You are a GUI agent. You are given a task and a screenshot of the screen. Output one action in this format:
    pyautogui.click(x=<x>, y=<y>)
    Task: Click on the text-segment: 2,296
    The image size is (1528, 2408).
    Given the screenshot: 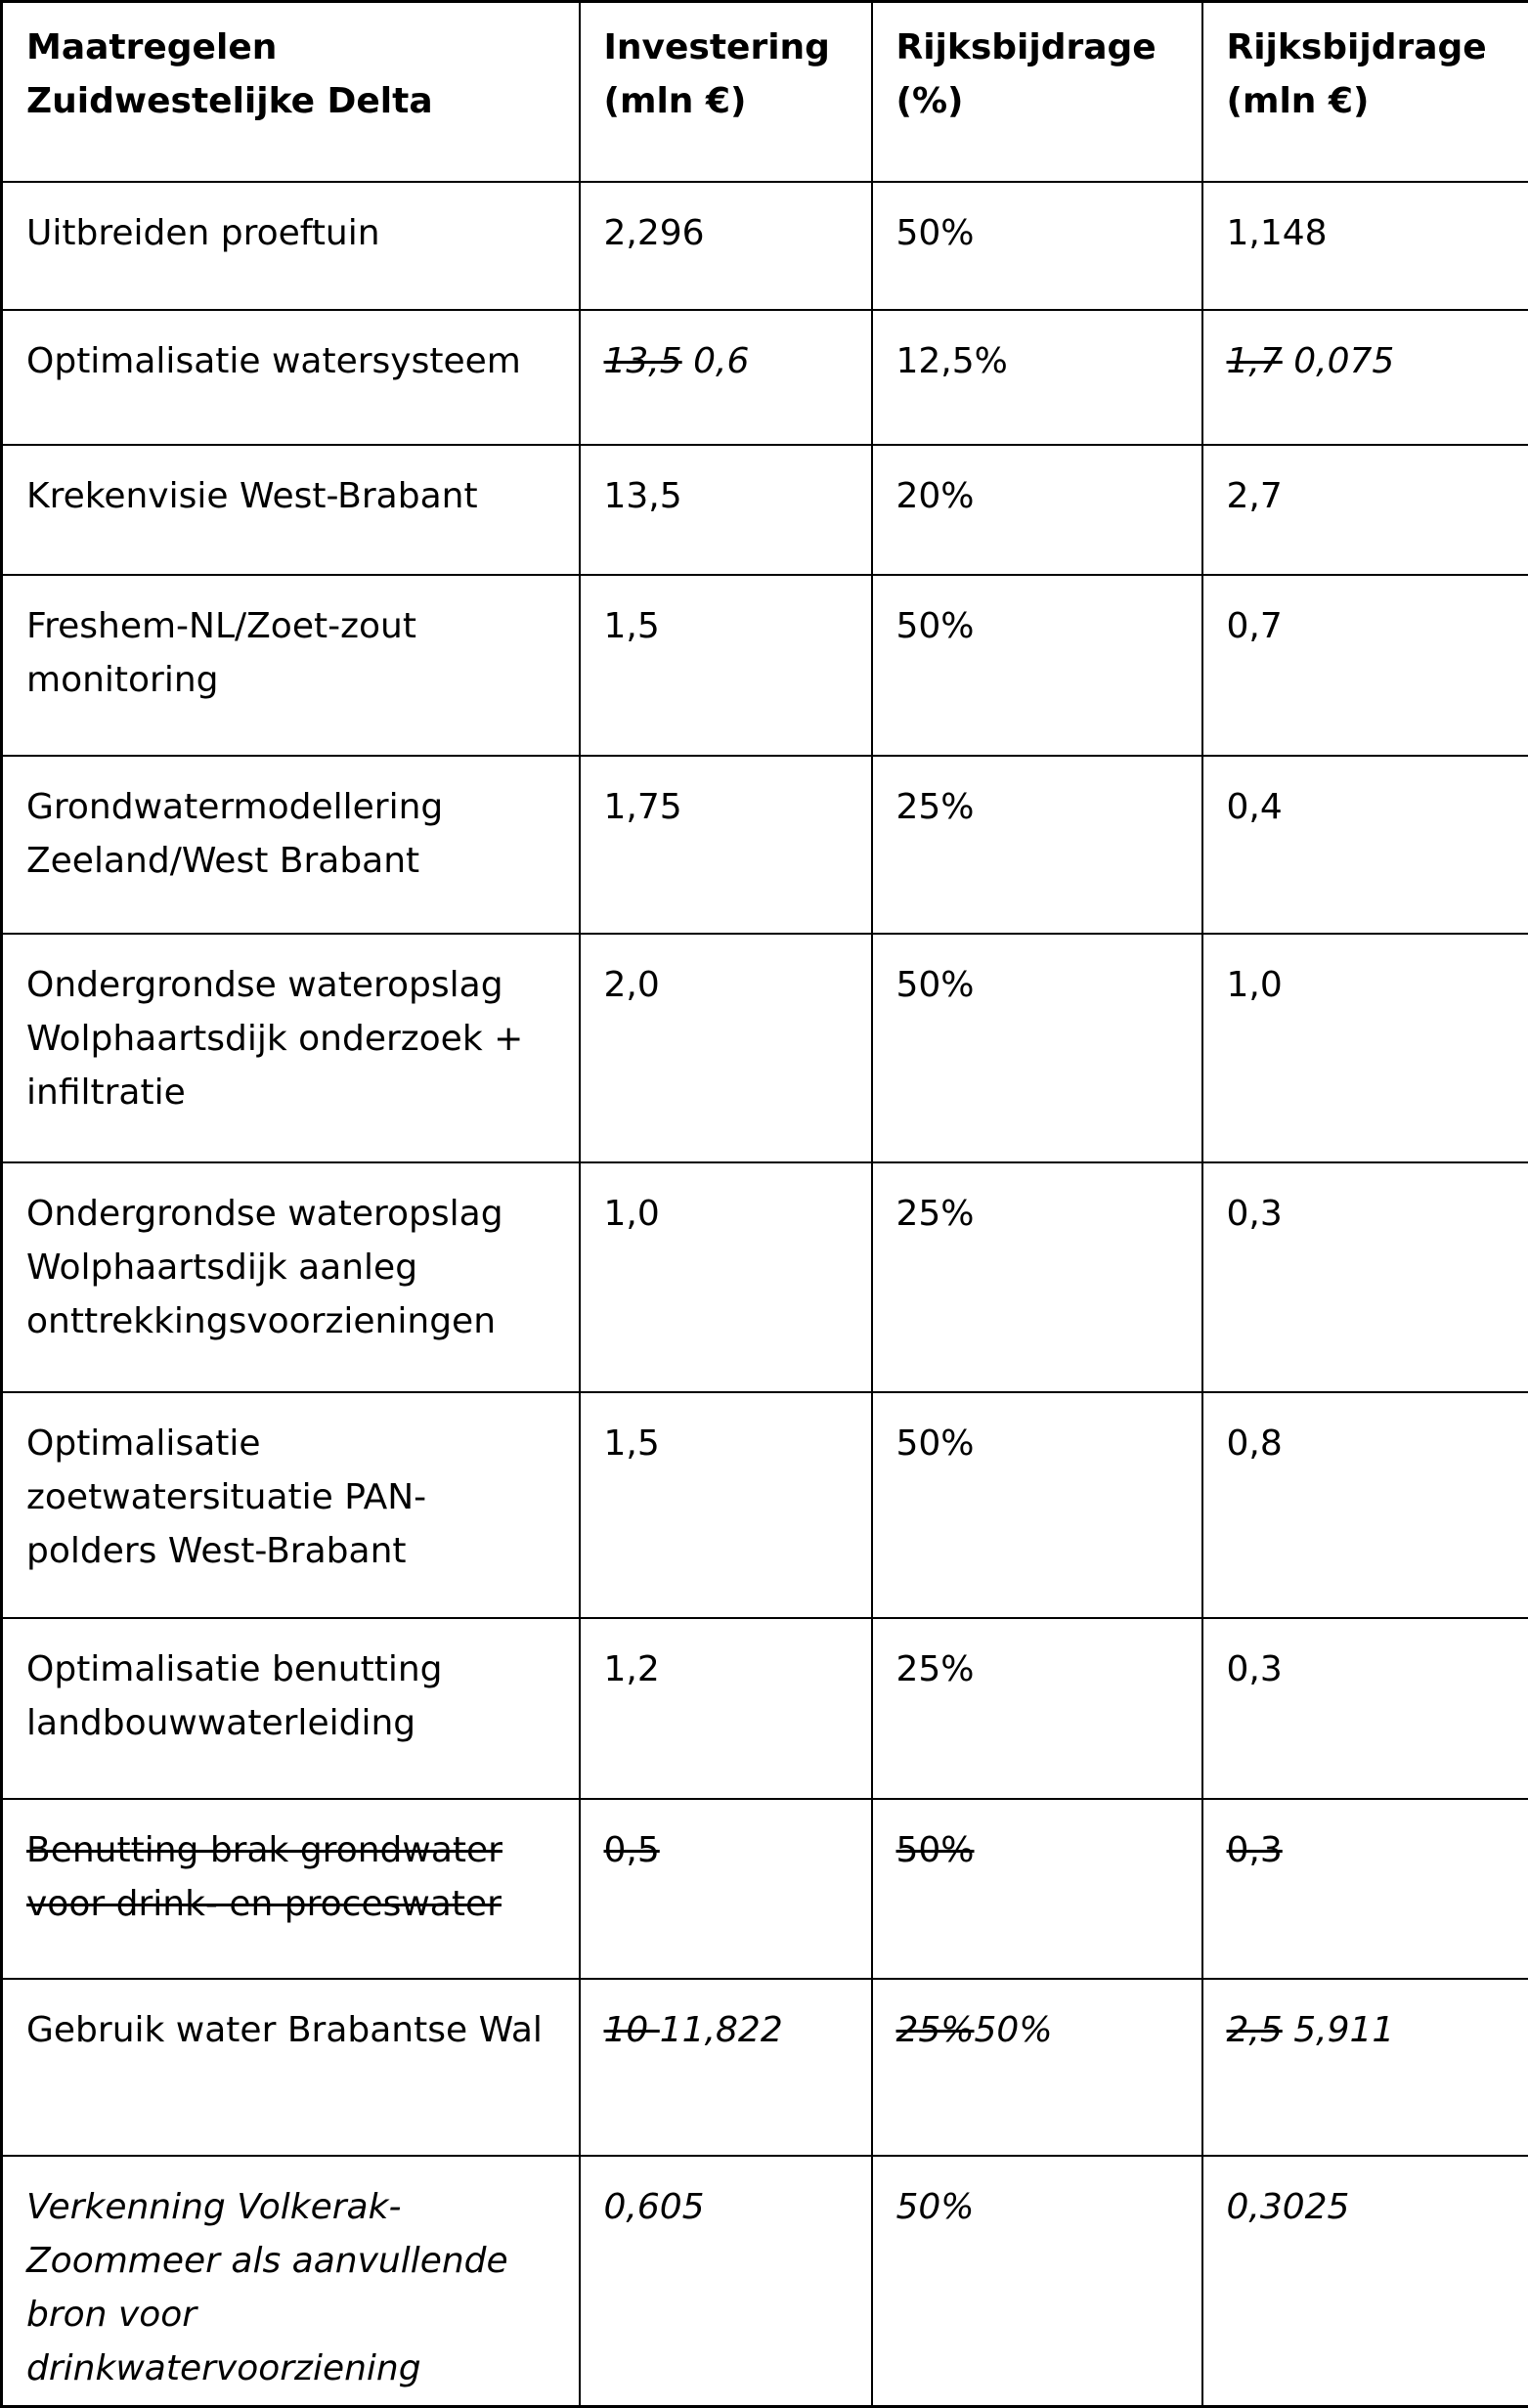 What is the action you would take?
    pyautogui.click(x=654, y=233)
    